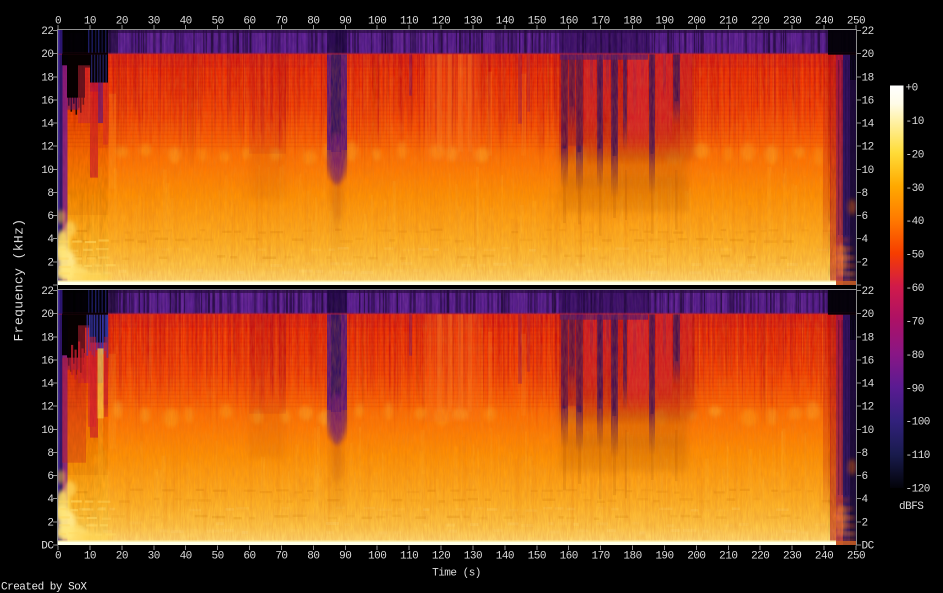  What do you see at coordinates (249, 557) in the screenshot?
I see `svg-text: 60` at bounding box center [249, 557].